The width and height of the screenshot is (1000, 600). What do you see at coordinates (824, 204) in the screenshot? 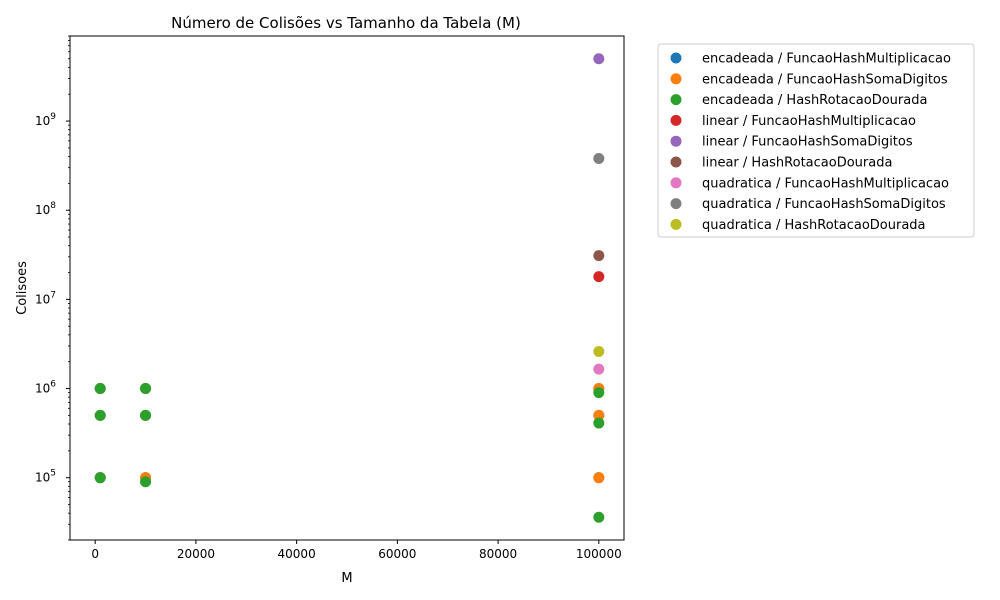
I see `legend-label: quadratica / FuncaoHashSomaDigitos` at bounding box center [824, 204].